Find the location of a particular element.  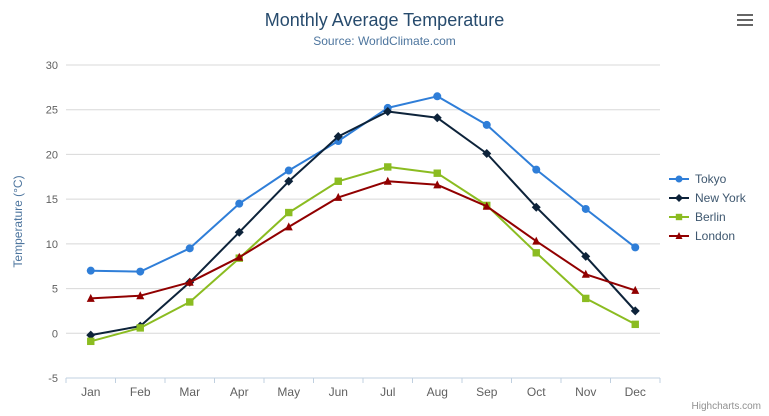

legend-item-london: London is located at coordinates (707, 235).